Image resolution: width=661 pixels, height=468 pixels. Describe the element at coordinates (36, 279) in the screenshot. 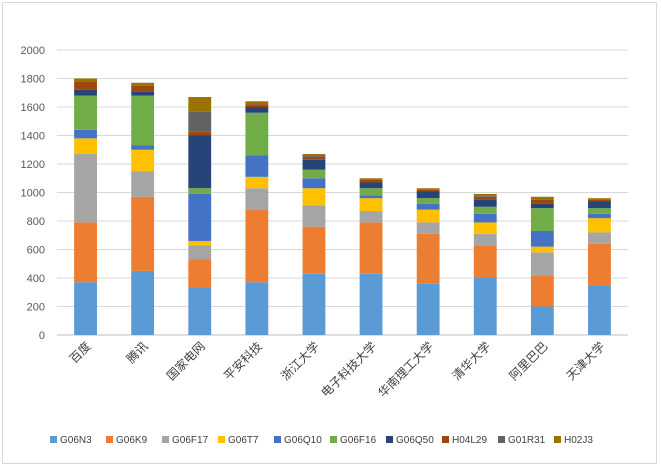

I see `y-tick-label: 400` at that location.